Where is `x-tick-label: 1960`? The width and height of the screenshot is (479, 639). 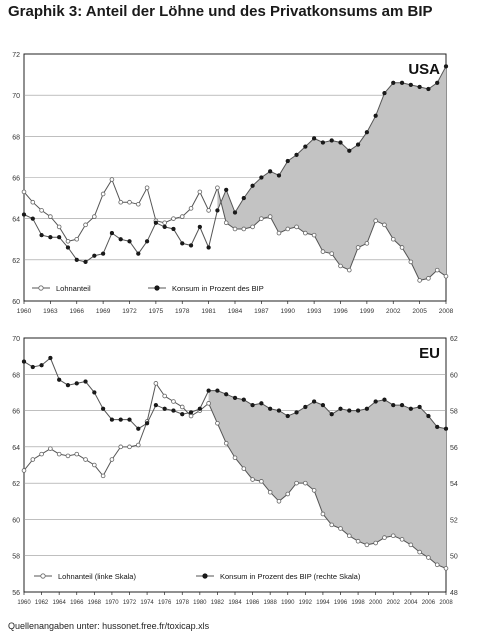 x-tick-label: 1960 is located at coordinates (24, 311).